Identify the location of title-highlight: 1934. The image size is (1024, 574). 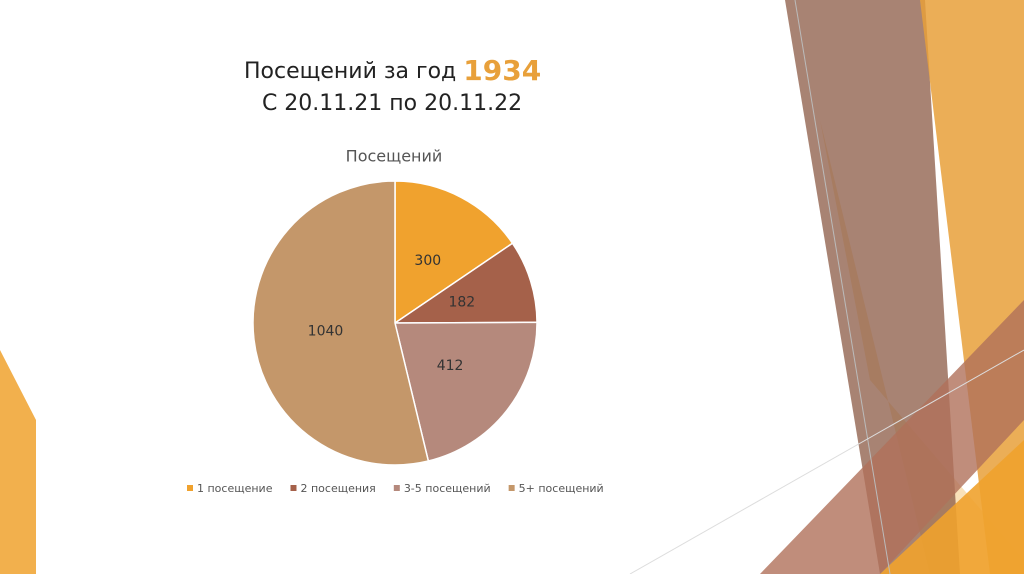
(502, 70).